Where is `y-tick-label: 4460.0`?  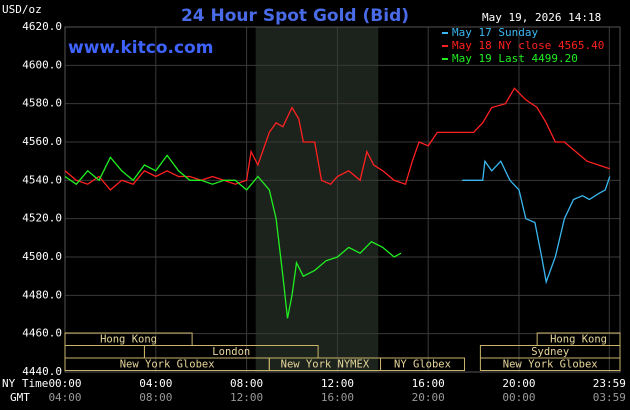
y-tick-label: 4460.0 is located at coordinates (42, 333).